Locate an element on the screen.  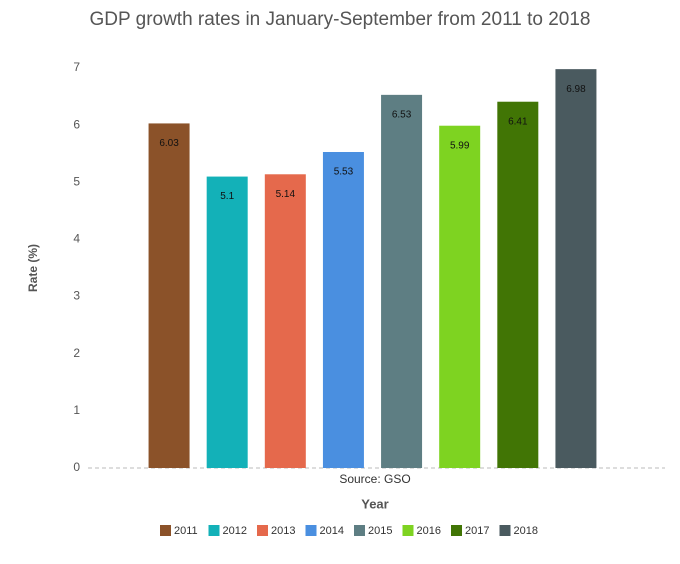
legend-label: 2013 is located at coordinates (283, 531).